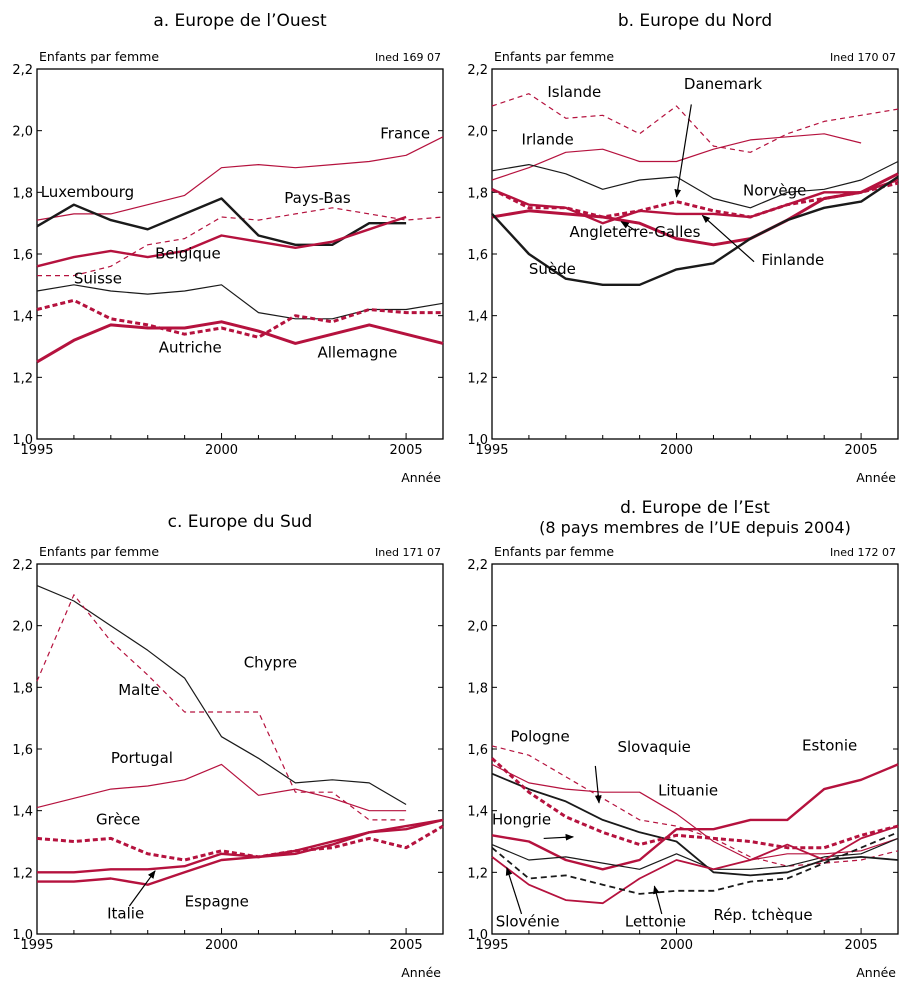 Image resolution: width=899 pixels, height=983 pixels. Describe the element at coordinates (270, 662) in the screenshot. I see `series-label-chypre: Chypre` at that location.